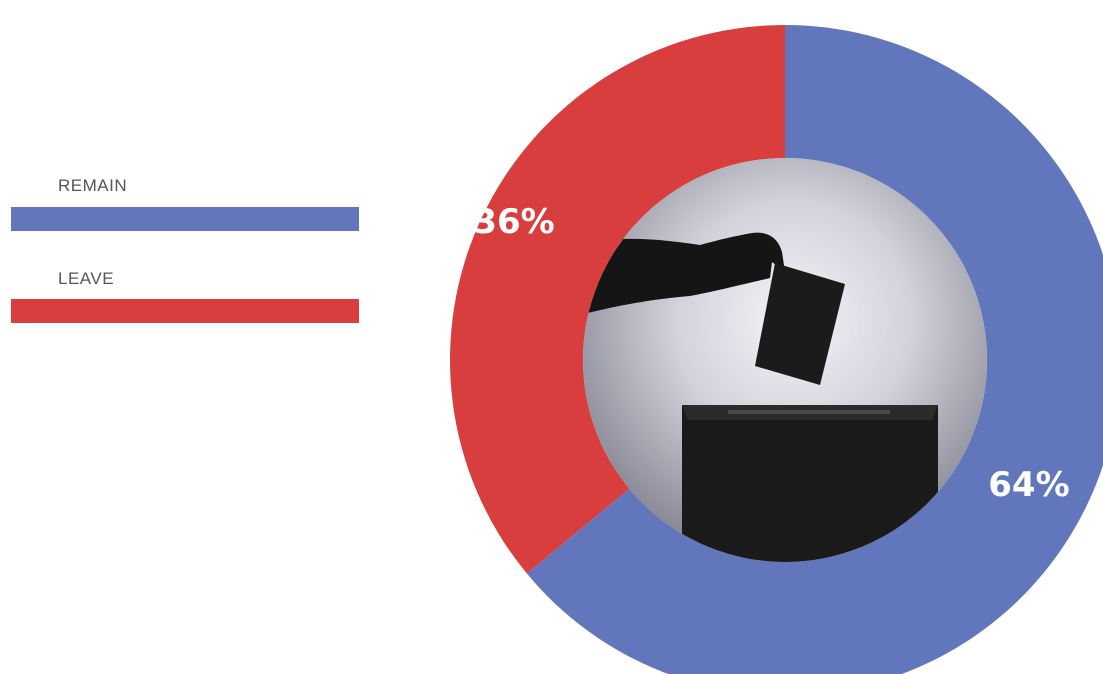 The image size is (1103, 674). I want to click on legend-label-leave: LEAVE, so click(86, 278).